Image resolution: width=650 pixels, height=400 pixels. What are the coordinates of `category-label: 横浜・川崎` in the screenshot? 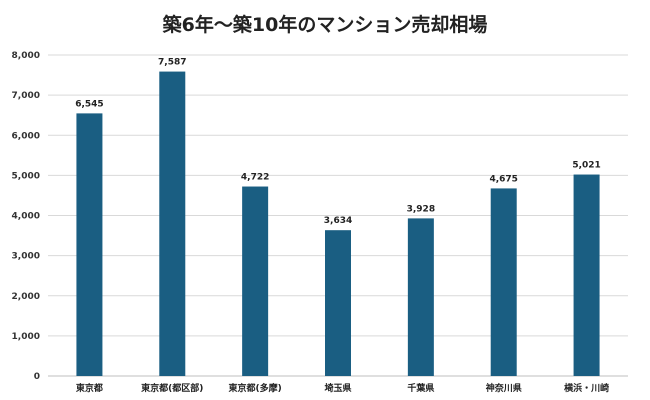 It's located at (586, 388).